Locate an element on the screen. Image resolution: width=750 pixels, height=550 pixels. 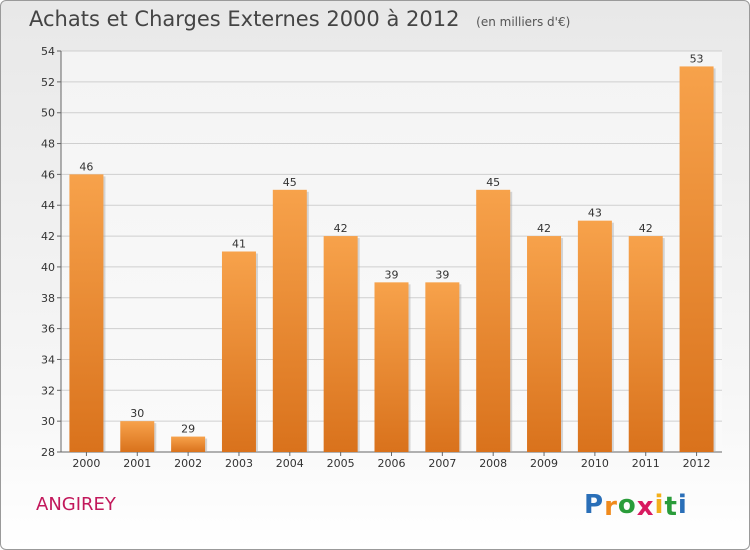
y-tick-label: 32 is located at coordinates (48, 390).